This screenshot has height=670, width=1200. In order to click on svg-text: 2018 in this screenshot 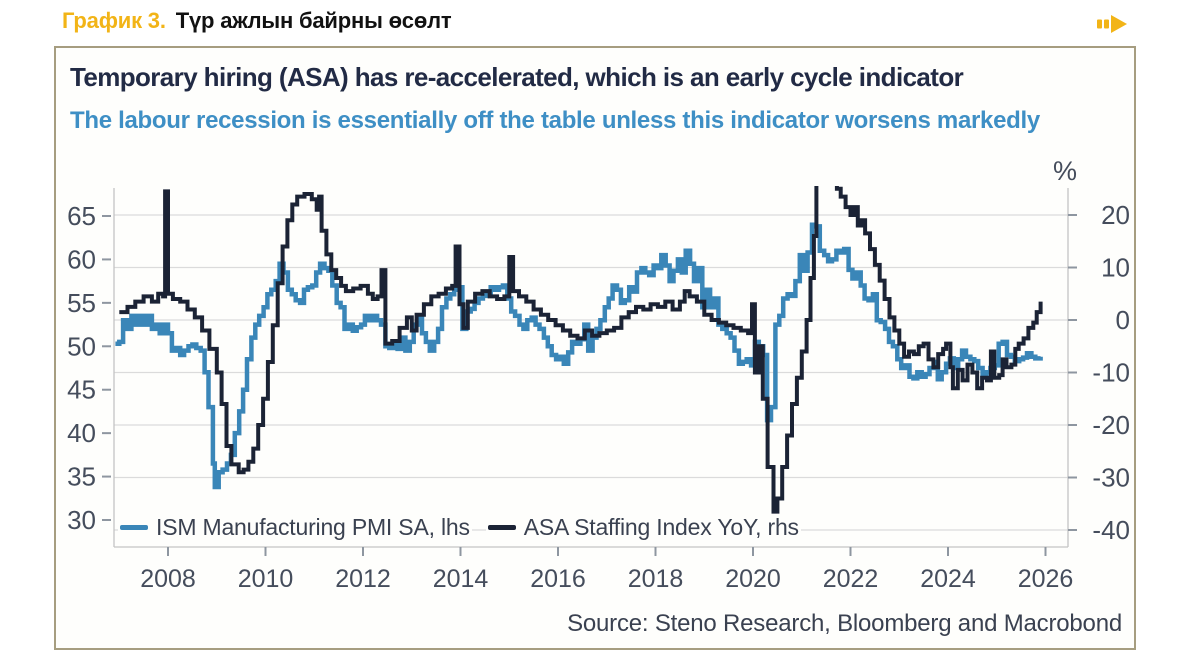, I will do `click(656, 579)`.